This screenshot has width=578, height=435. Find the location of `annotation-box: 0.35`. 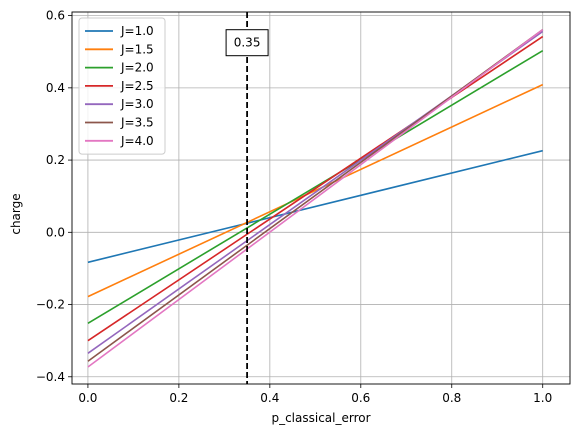

annotation-box: 0.35 is located at coordinates (247, 43).